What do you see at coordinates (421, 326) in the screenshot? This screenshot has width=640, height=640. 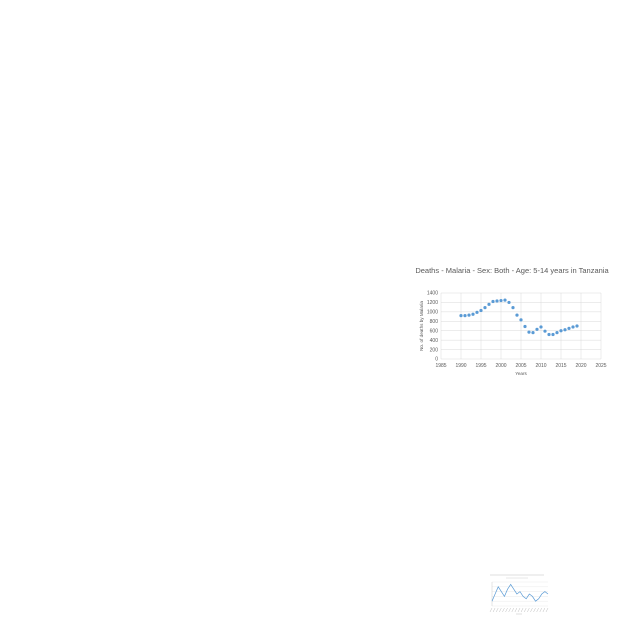 I see `y-axis-title: No. of deaths by Malaria` at bounding box center [421, 326].